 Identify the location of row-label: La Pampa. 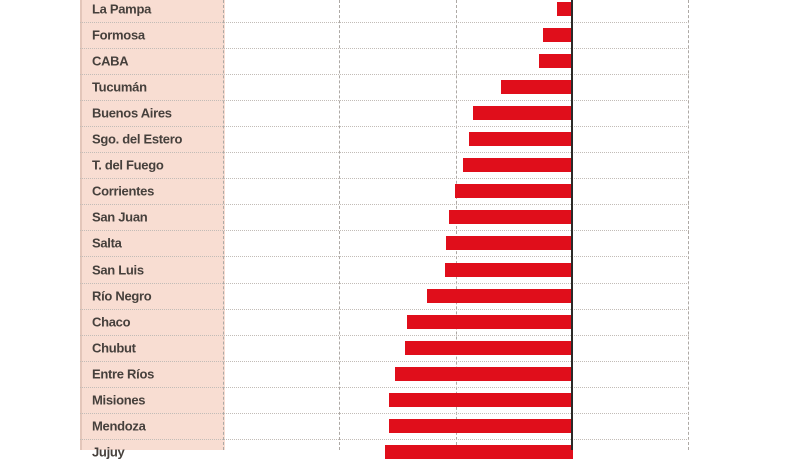
(122, 9).